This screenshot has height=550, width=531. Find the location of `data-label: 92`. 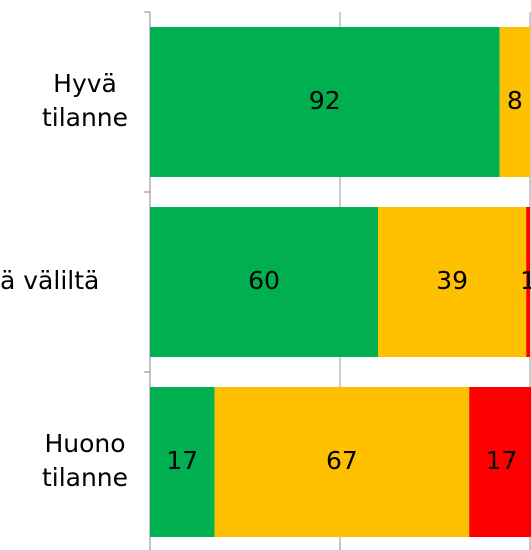

data-label: 92 is located at coordinates (325, 100).